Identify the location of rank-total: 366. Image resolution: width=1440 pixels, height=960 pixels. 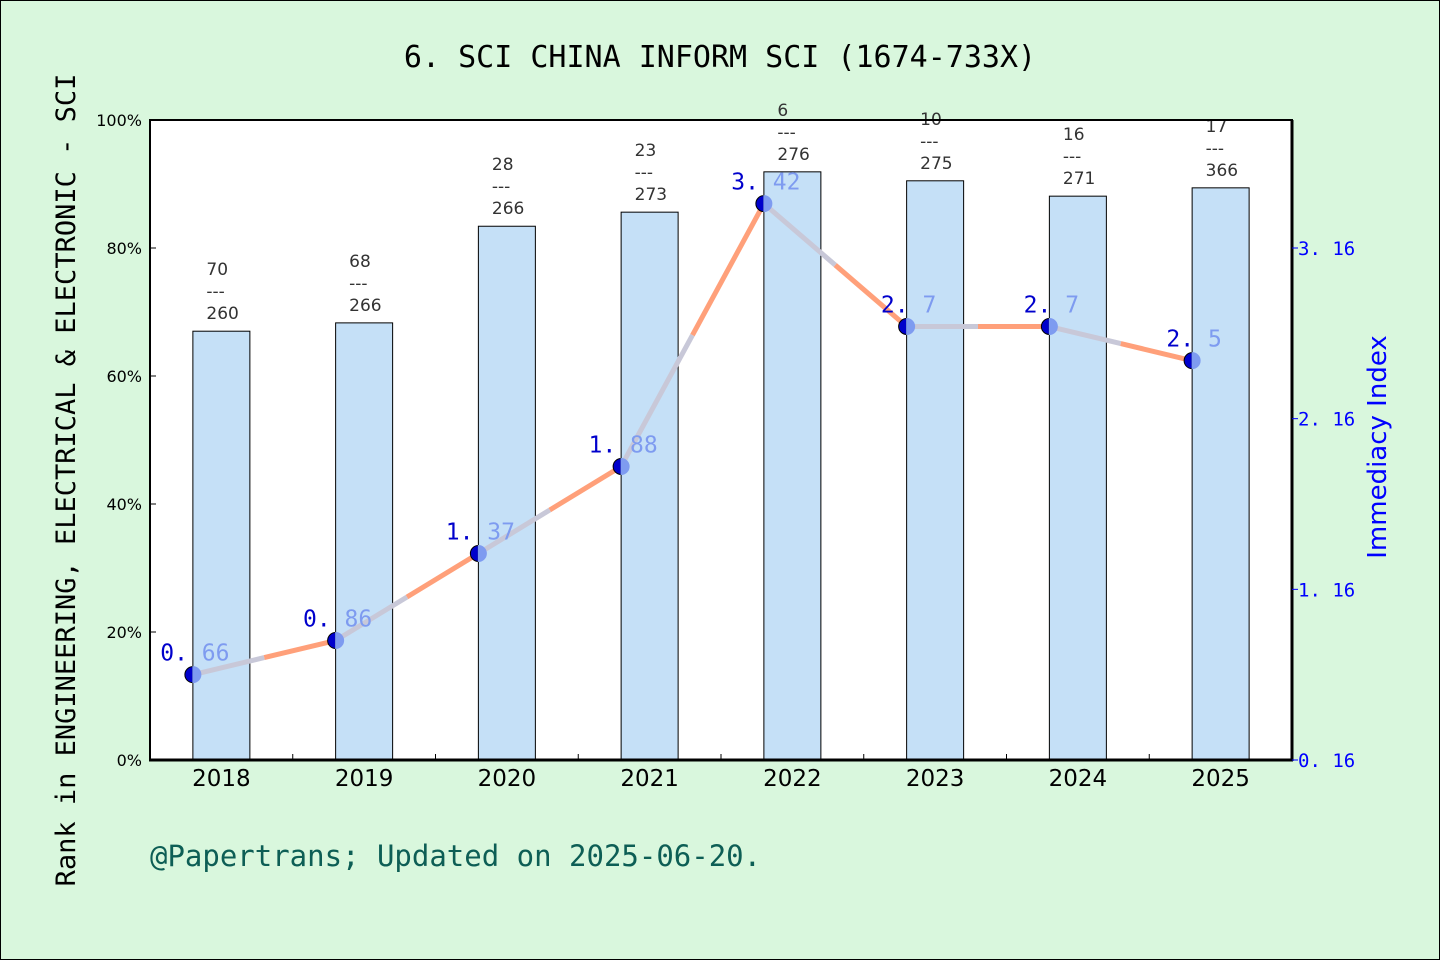
(1222, 171).